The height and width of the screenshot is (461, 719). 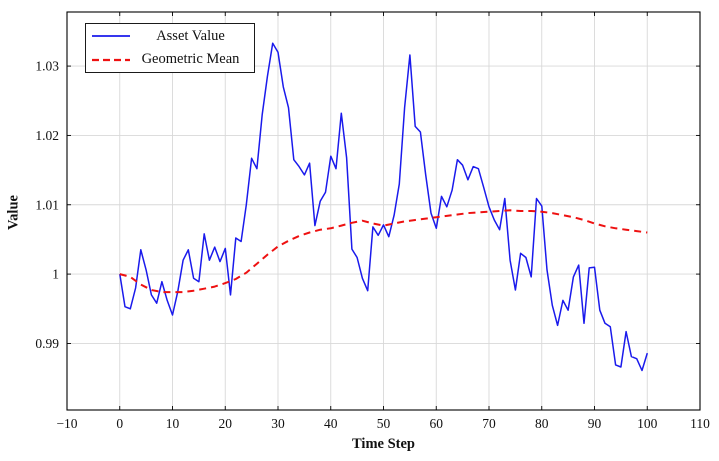 I want to click on x-tick-label: 70, so click(x=489, y=423).